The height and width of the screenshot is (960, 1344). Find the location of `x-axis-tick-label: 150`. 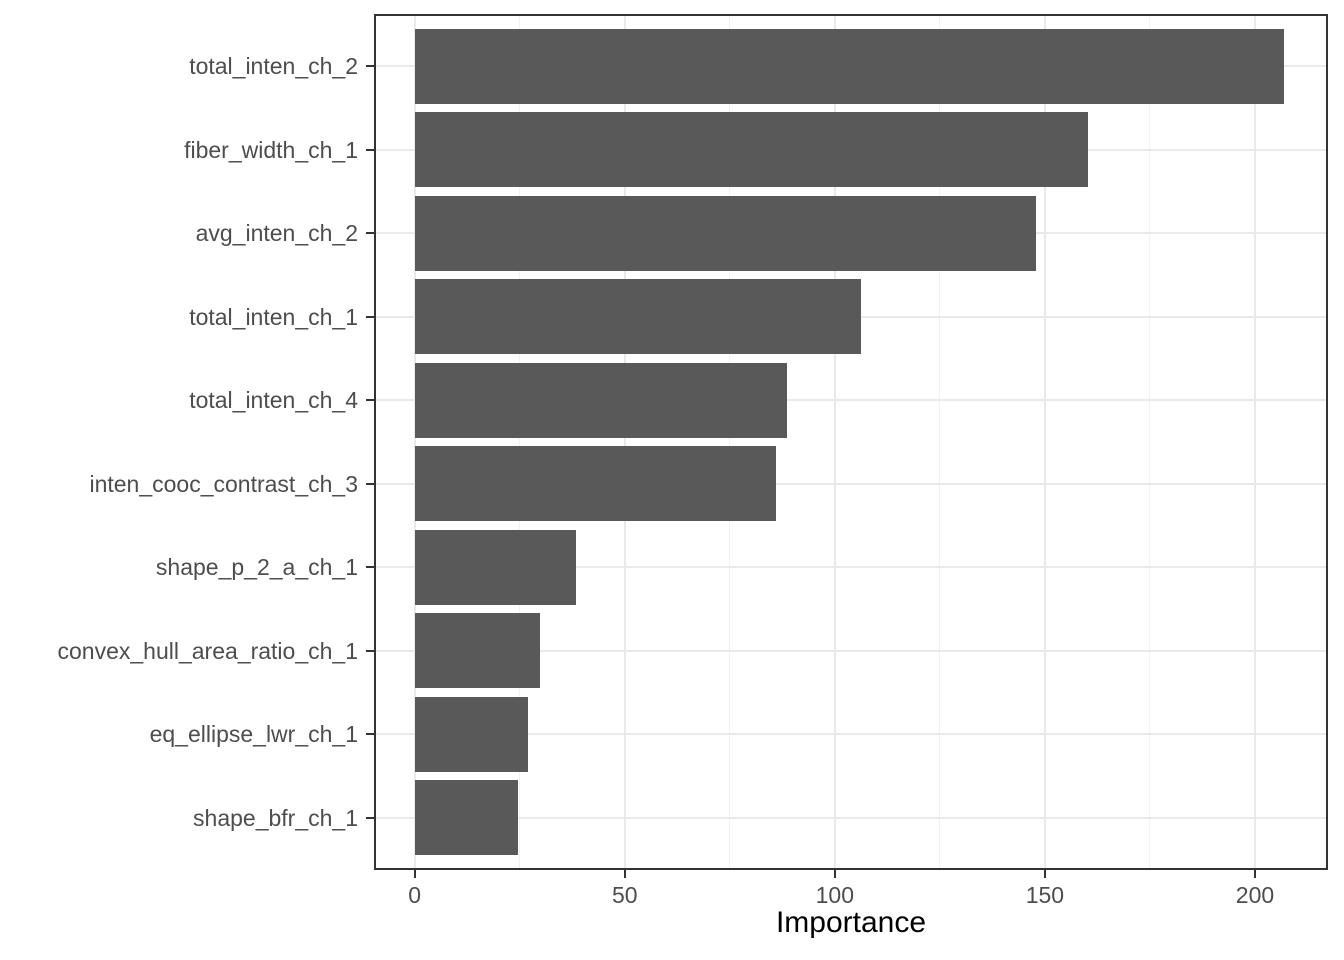

x-axis-tick-label: 150 is located at coordinates (1045, 895).